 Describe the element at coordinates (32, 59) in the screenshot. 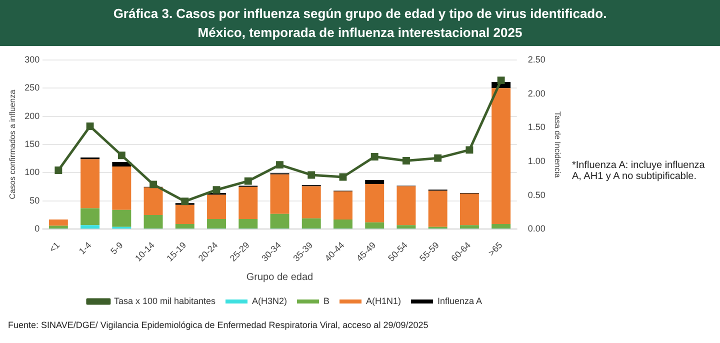

I see `y-tick-label: 300` at that location.